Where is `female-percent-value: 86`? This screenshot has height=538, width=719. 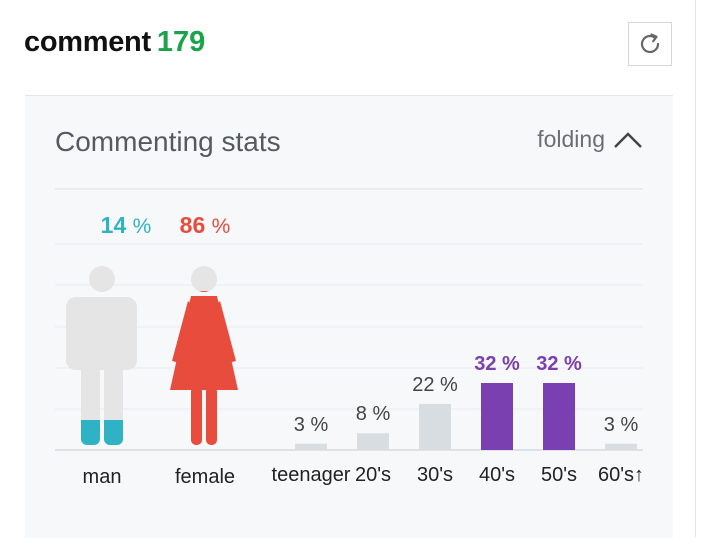 female-percent-value: 86 is located at coordinates (192, 225).